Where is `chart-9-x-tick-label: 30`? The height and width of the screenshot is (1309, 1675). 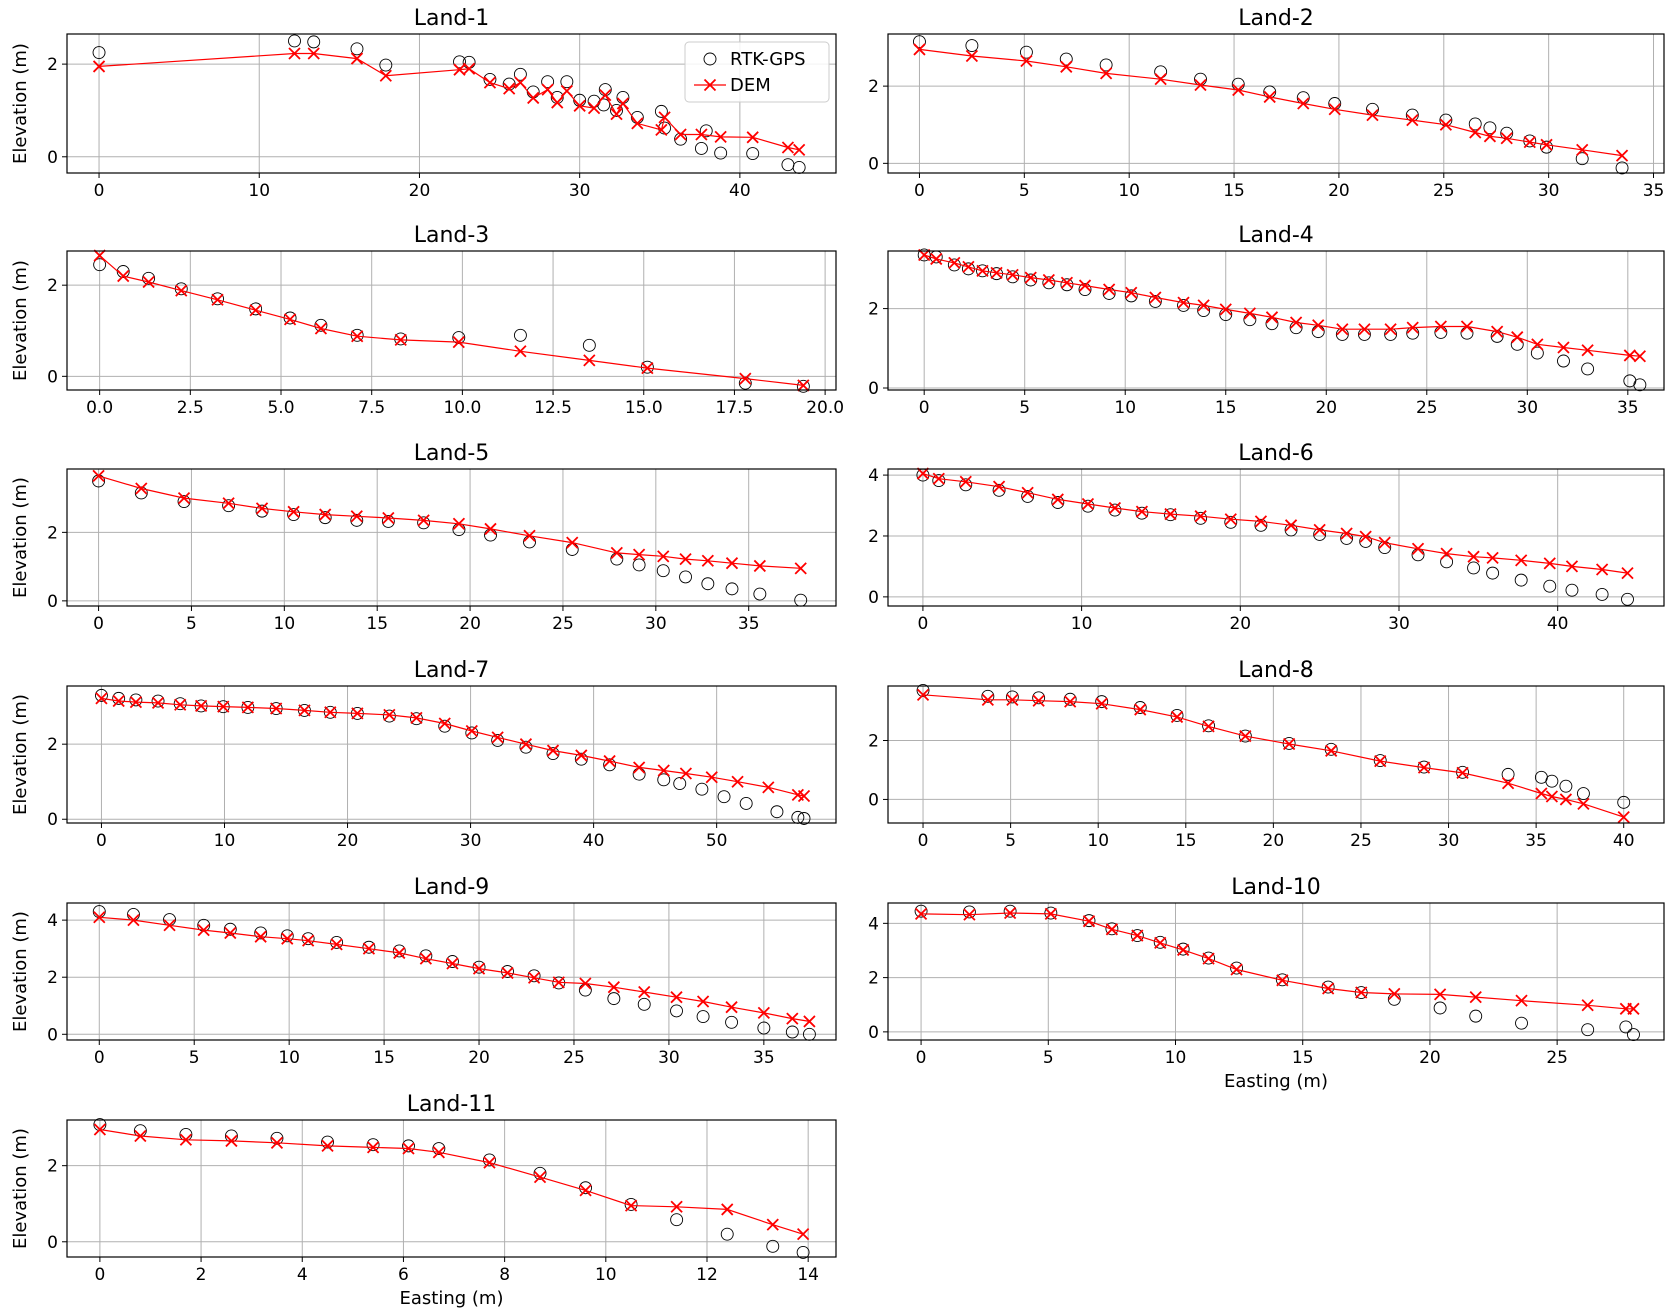 chart-9-x-tick-label: 30 is located at coordinates (669, 1058).